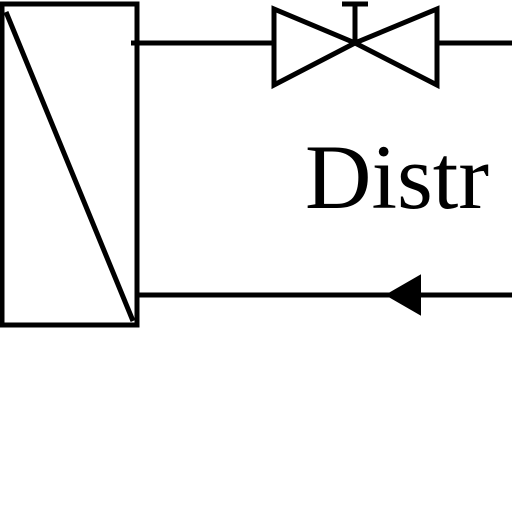 The height and width of the screenshot is (512, 512). Describe the element at coordinates (316, 47) in the screenshot. I see `valve-left-triangle` at that location.